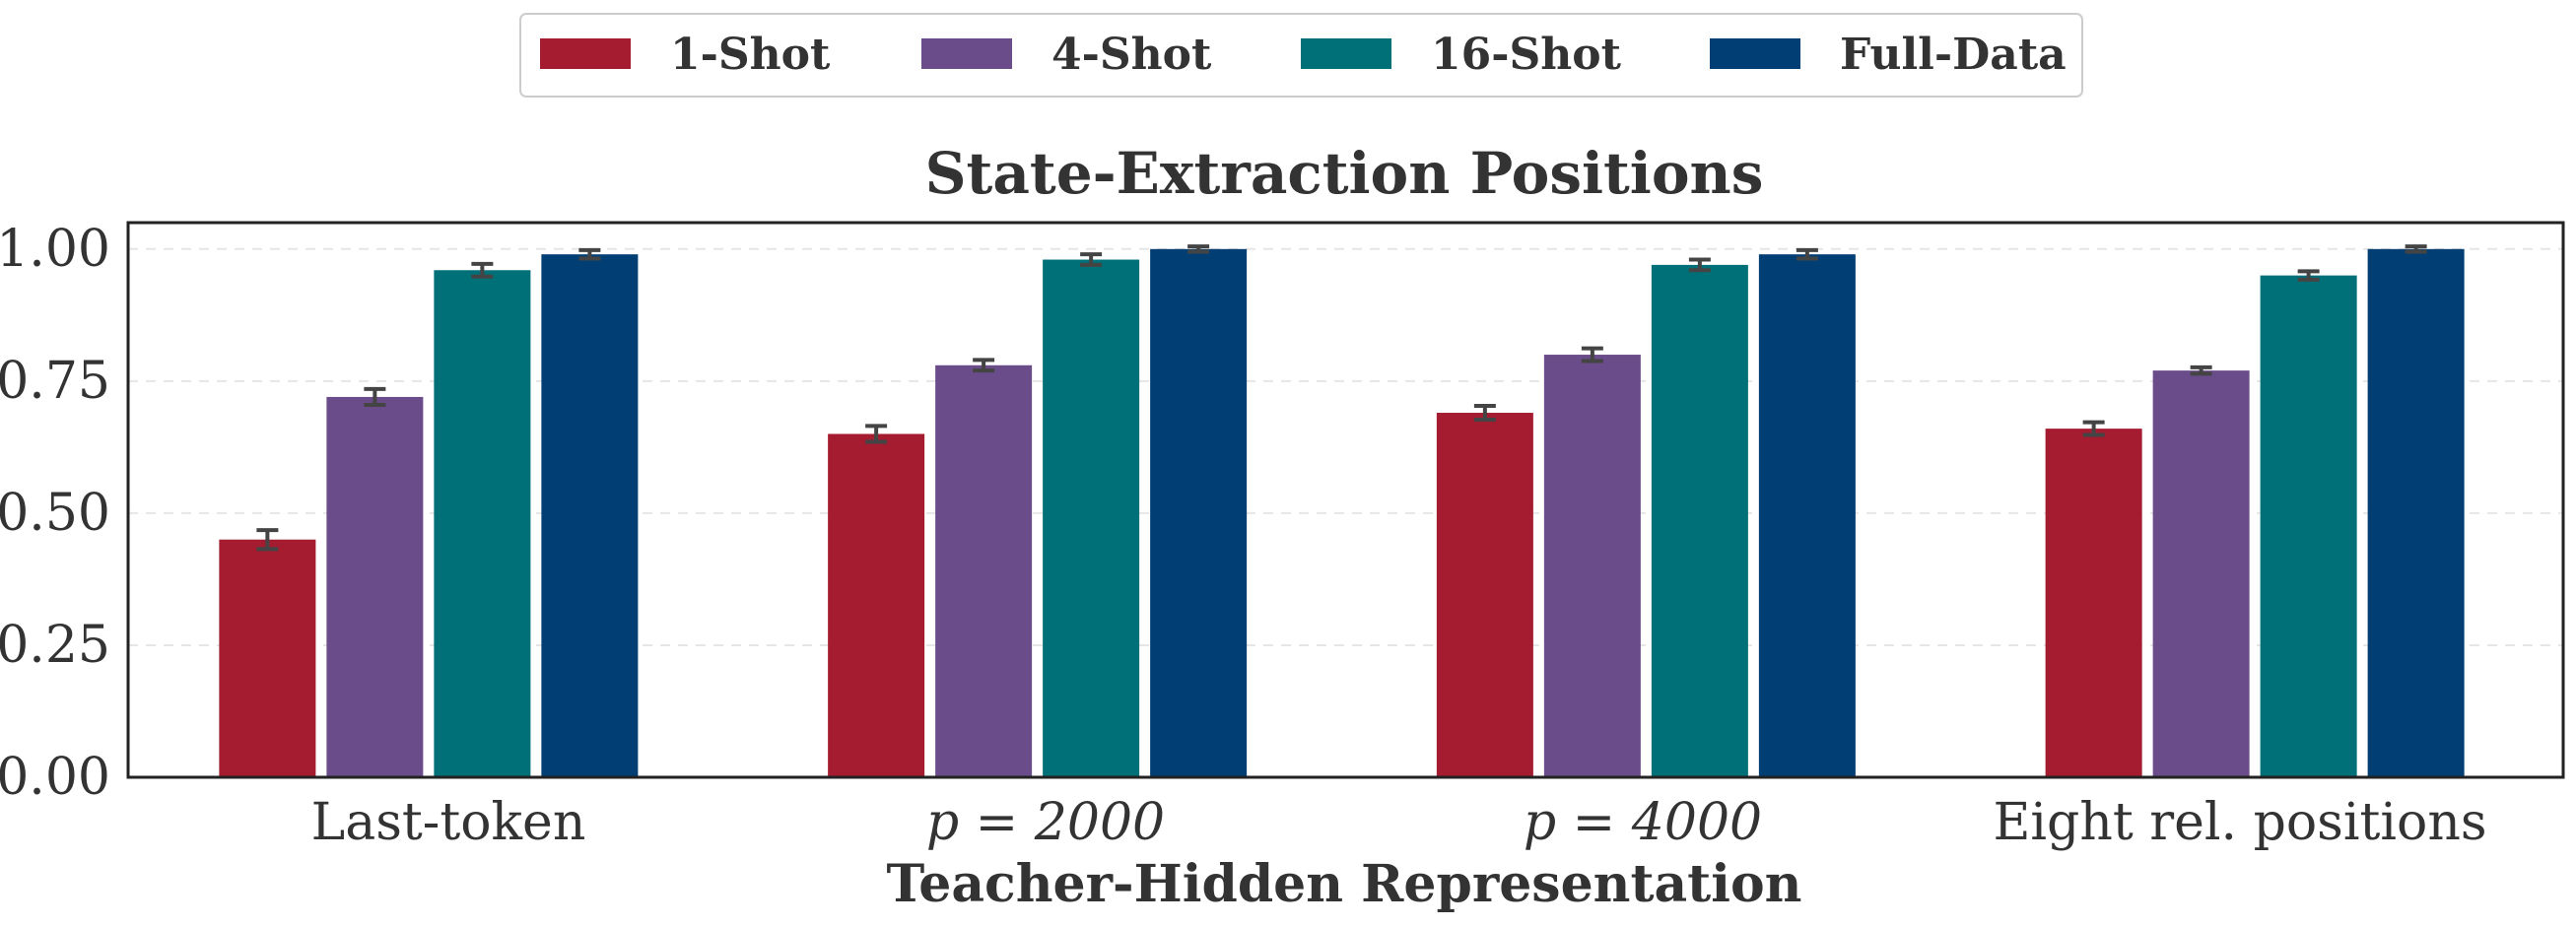  What do you see at coordinates (1344, 173) in the screenshot?
I see `chart-title: State-Extraction Positions` at bounding box center [1344, 173].